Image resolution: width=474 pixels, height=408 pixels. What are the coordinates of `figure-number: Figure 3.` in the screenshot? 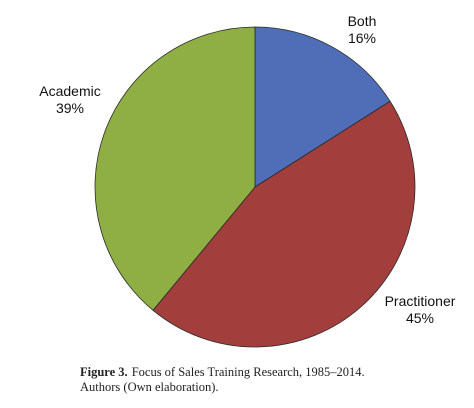 It's located at (104, 372).